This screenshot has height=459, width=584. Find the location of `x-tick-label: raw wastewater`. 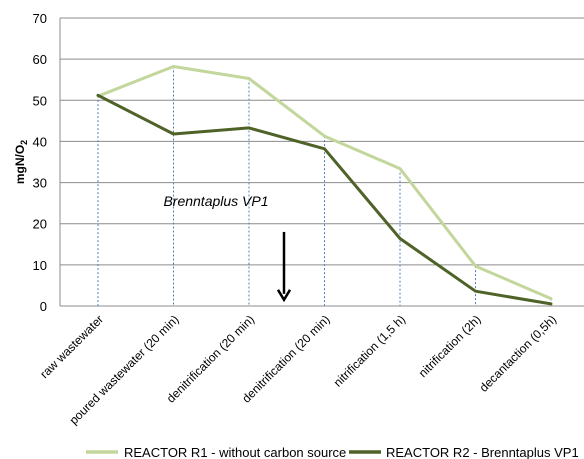

x-tick-label: raw wastewater is located at coordinates (71, 346).